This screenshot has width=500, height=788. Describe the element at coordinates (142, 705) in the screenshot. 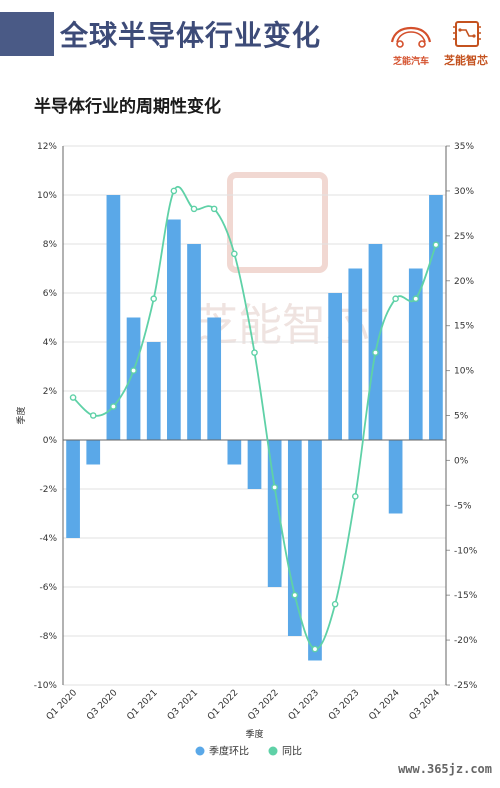

I see `x-tick-label: Q1 2021` at that location.